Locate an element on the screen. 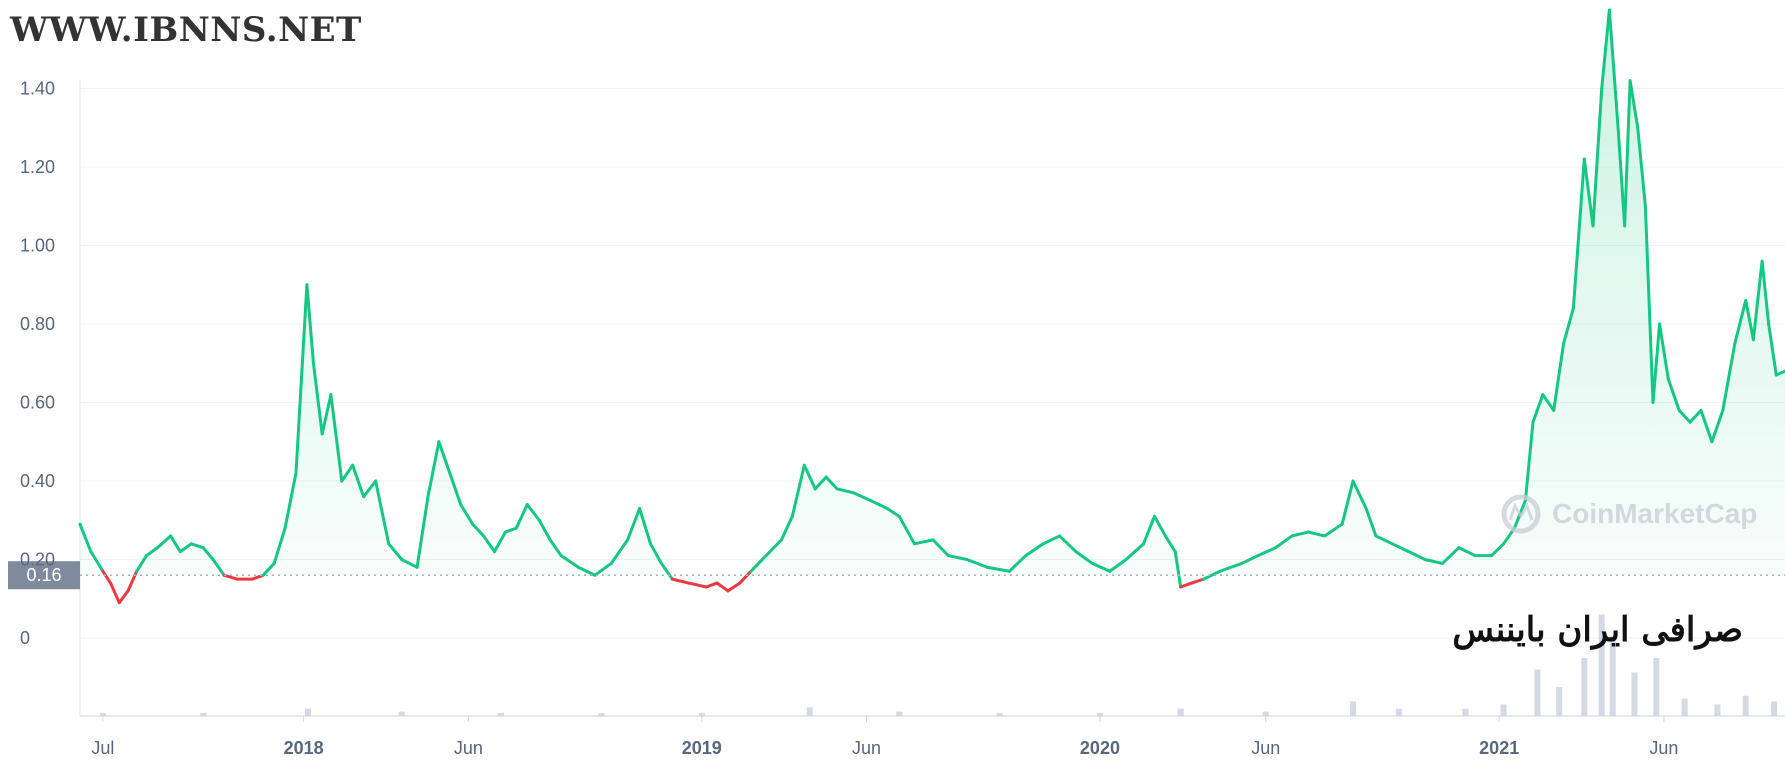  x-tick-label: 2020 is located at coordinates (1100, 748).